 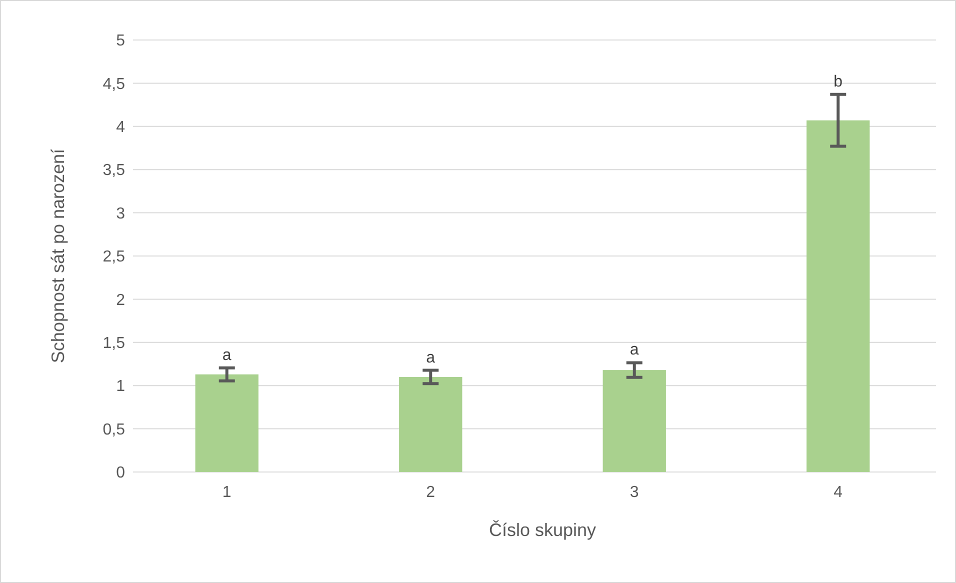 I want to click on y-tick-label: 5, so click(x=121, y=41).